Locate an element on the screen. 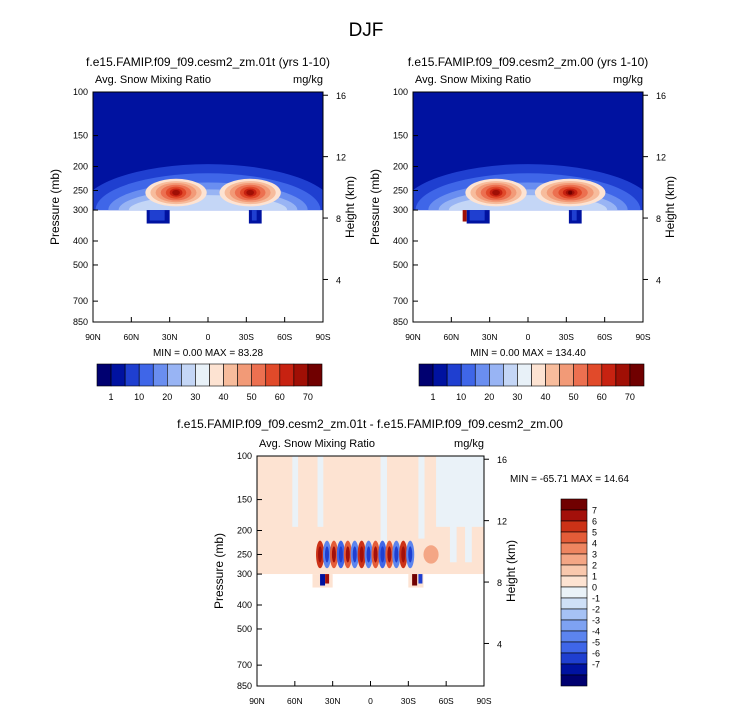 The image size is (733, 712). colorbar-label: -3 is located at coordinates (596, 621).